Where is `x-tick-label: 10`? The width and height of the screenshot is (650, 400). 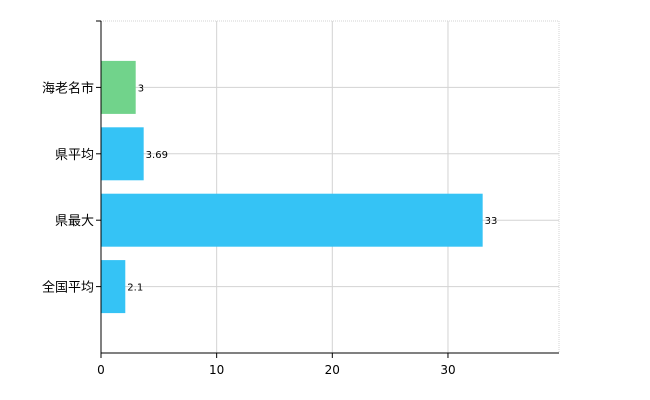
x-tick-label: 10 is located at coordinates (216, 370).